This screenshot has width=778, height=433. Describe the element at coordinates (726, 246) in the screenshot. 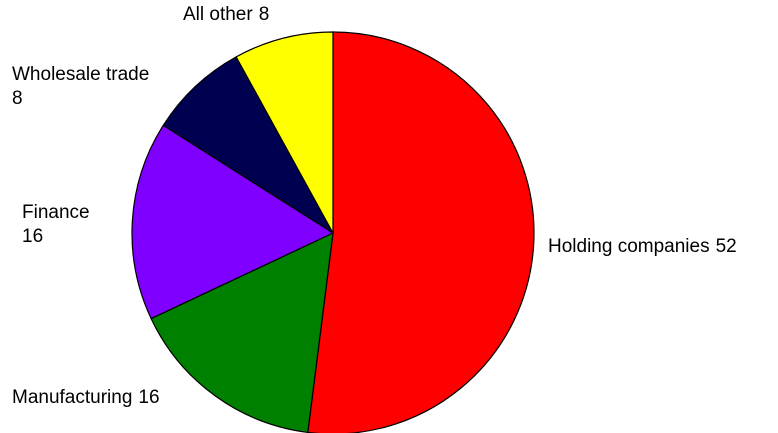

I see `slice-value: 52` at that location.